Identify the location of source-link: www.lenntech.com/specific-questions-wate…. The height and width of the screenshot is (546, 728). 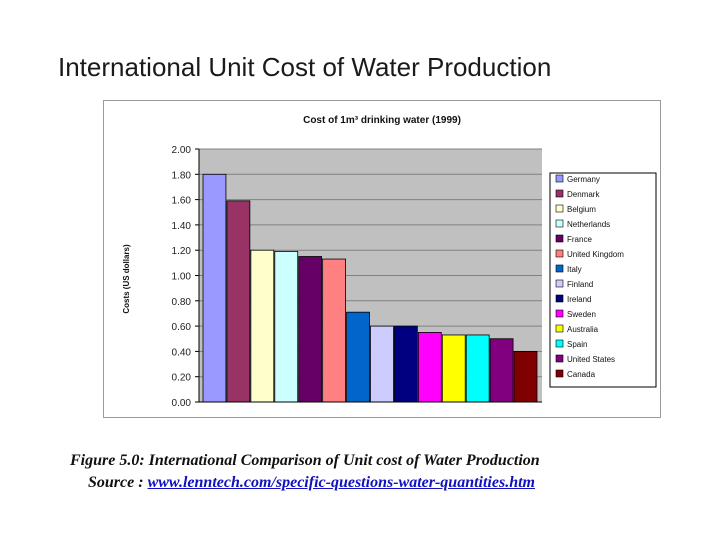
(341, 482).